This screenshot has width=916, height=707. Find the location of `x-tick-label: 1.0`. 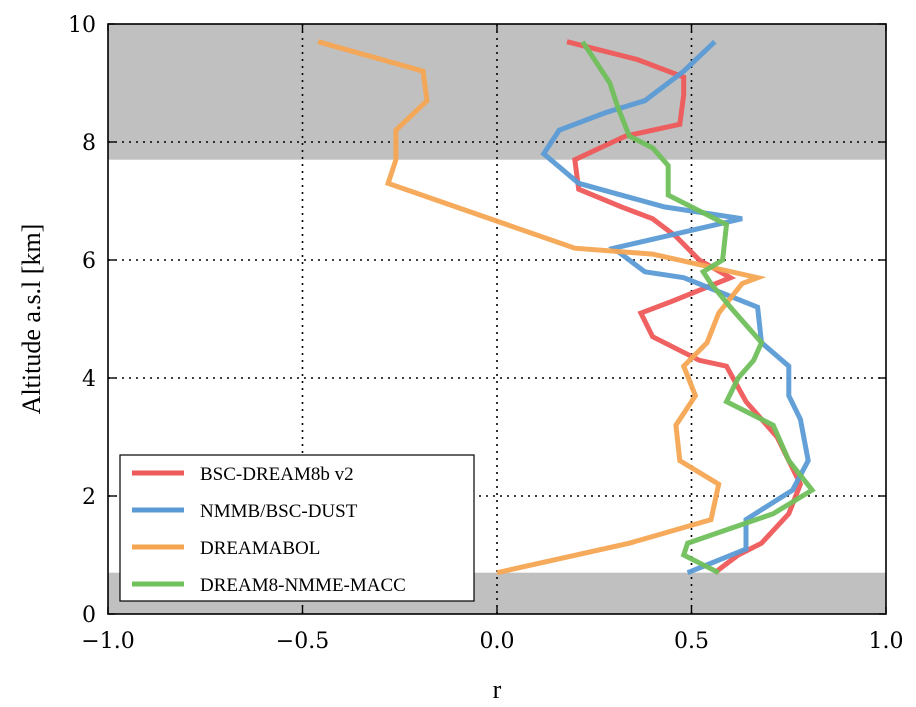

x-tick-label: 1.0 is located at coordinates (886, 641).